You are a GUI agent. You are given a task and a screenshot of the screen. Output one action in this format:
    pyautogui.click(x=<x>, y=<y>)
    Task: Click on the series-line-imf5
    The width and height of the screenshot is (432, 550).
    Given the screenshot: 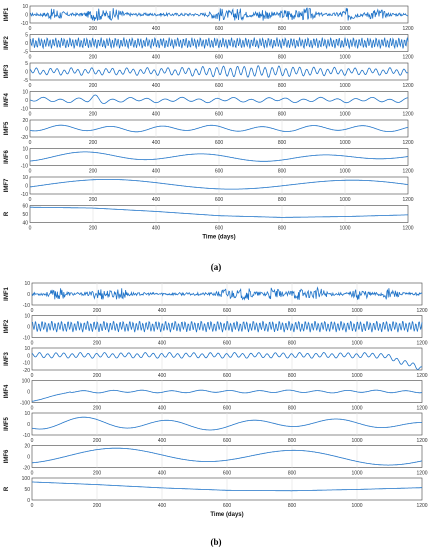 What is the action you would take?
    pyautogui.click(x=219, y=128)
    